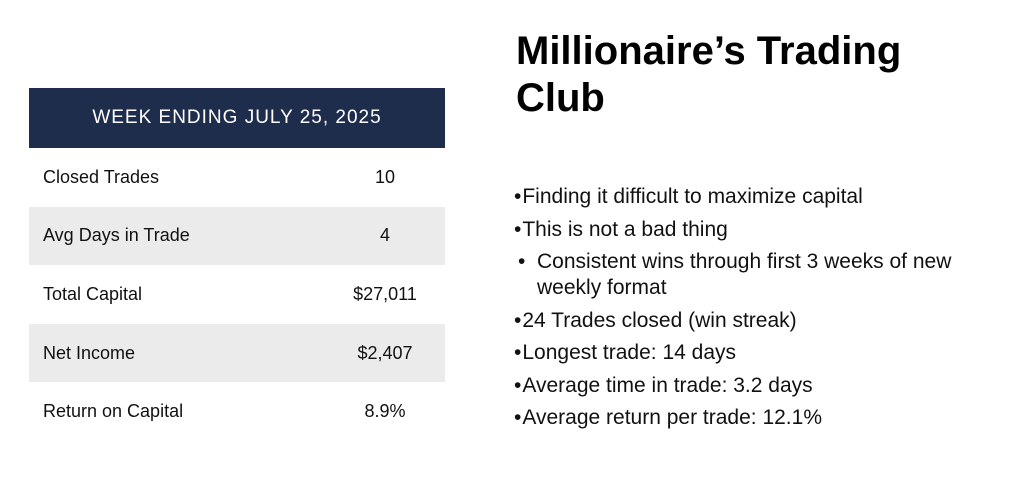 Image resolution: width=1024 pixels, height=481 pixels. What do you see at coordinates (625, 229) in the screenshot?
I see `bullet-text: This is not a bad thing` at bounding box center [625, 229].